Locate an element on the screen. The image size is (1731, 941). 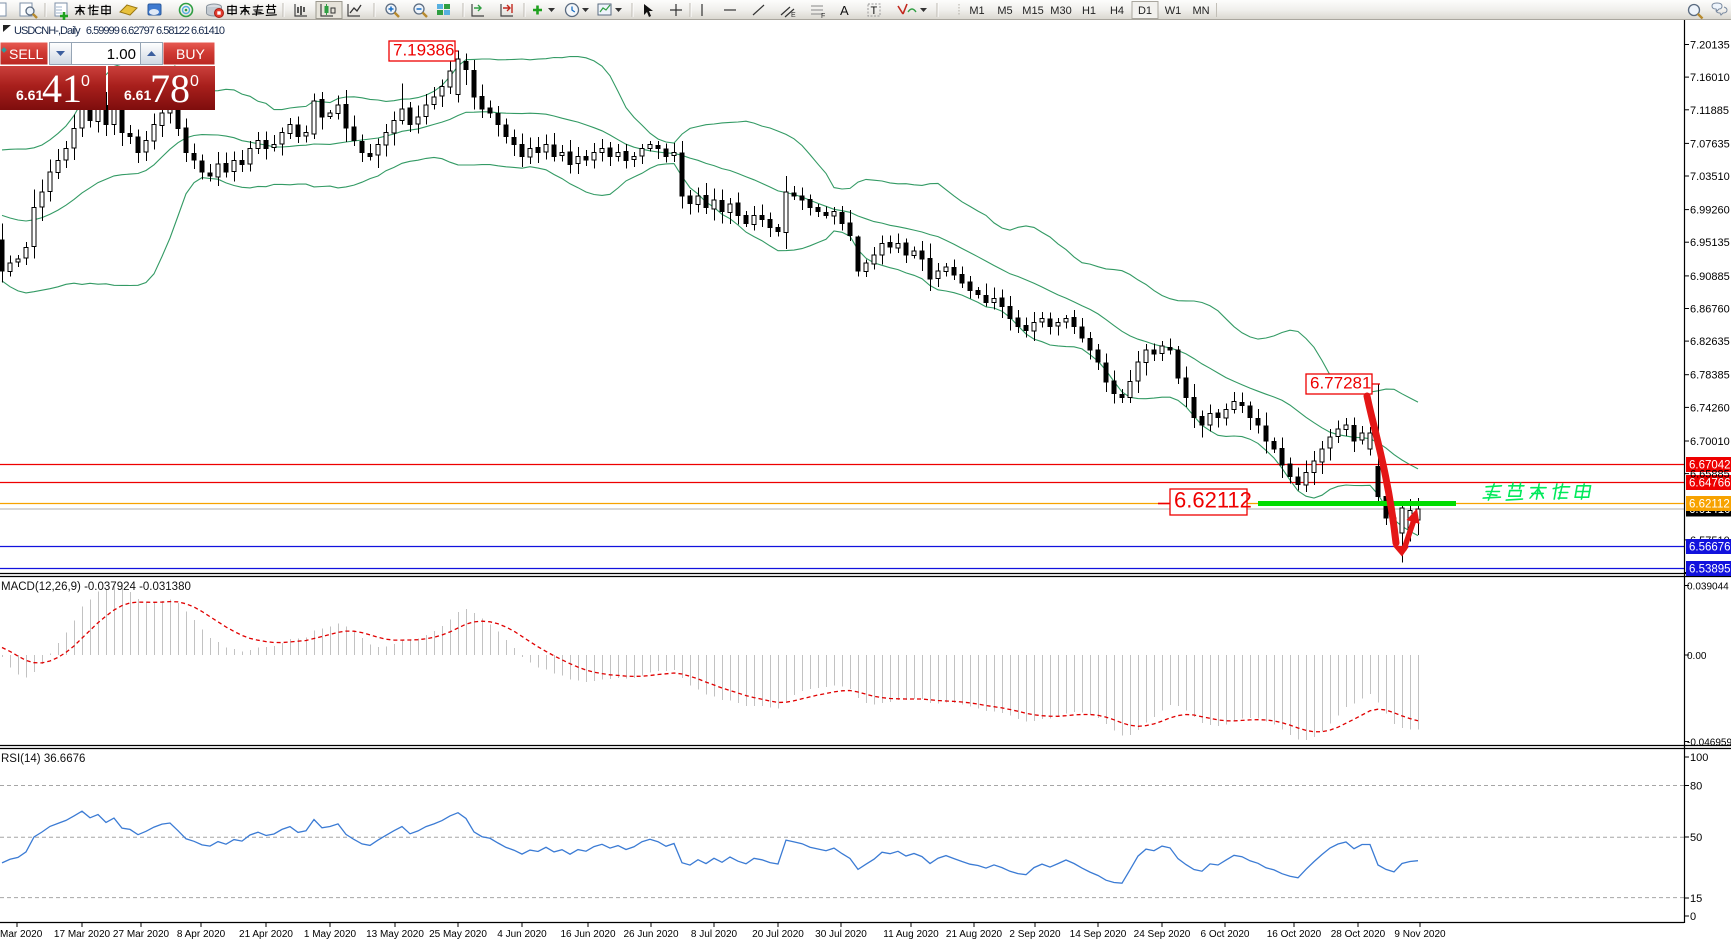
svg-text: M15 is located at coordinates (1032, 11).